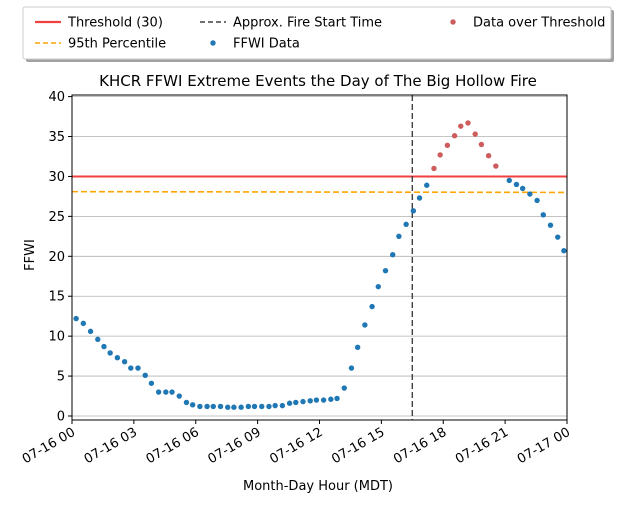 This screenshot has width=625, height=507. Describe the element at coordinates (173, 446) in the screenshot. I see `x-tick-label: 07-16 06` at that location.